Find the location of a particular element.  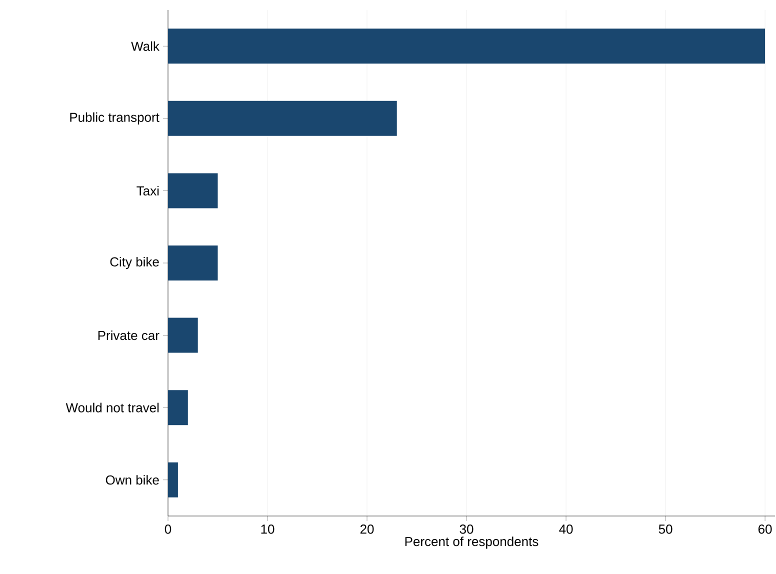

x-axis-title: Percent of respondents is located at coordinates (471, 542).